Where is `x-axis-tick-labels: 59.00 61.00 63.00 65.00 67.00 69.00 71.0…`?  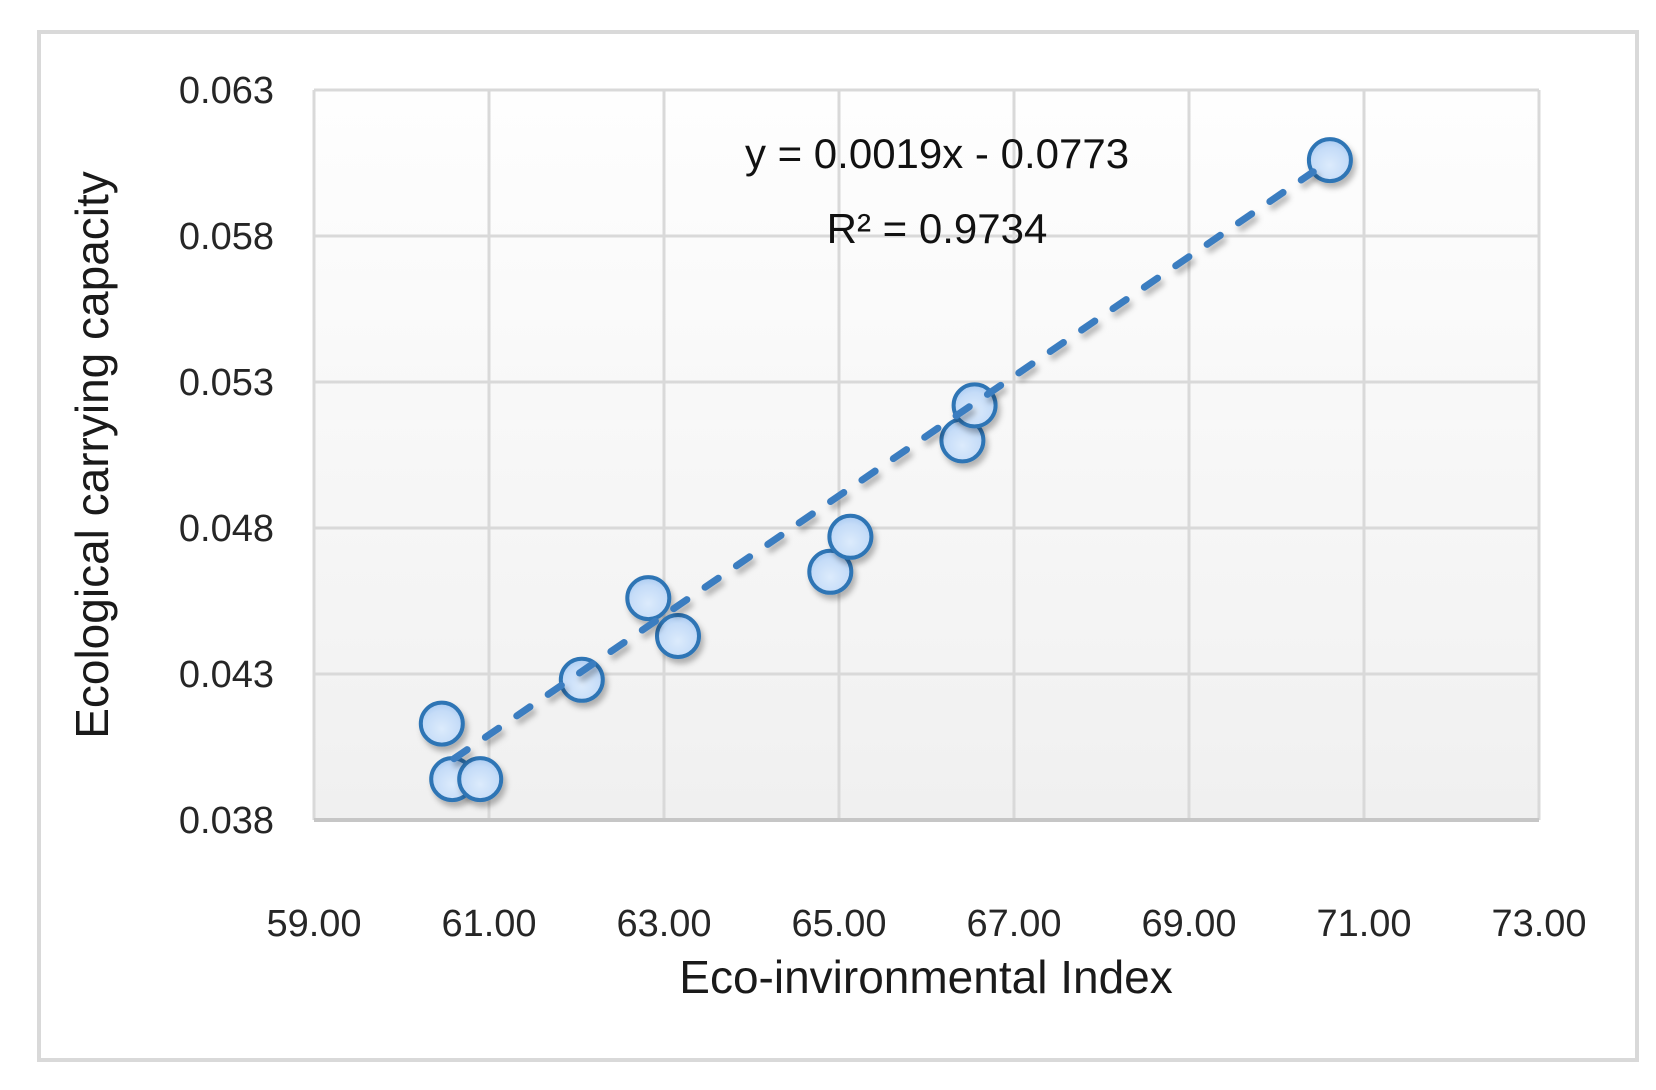
x-axis-tick-labels: 59.00 61.00 63.00 65.00 67.00 69.00 71.0… is located at coordinates (926, 924).